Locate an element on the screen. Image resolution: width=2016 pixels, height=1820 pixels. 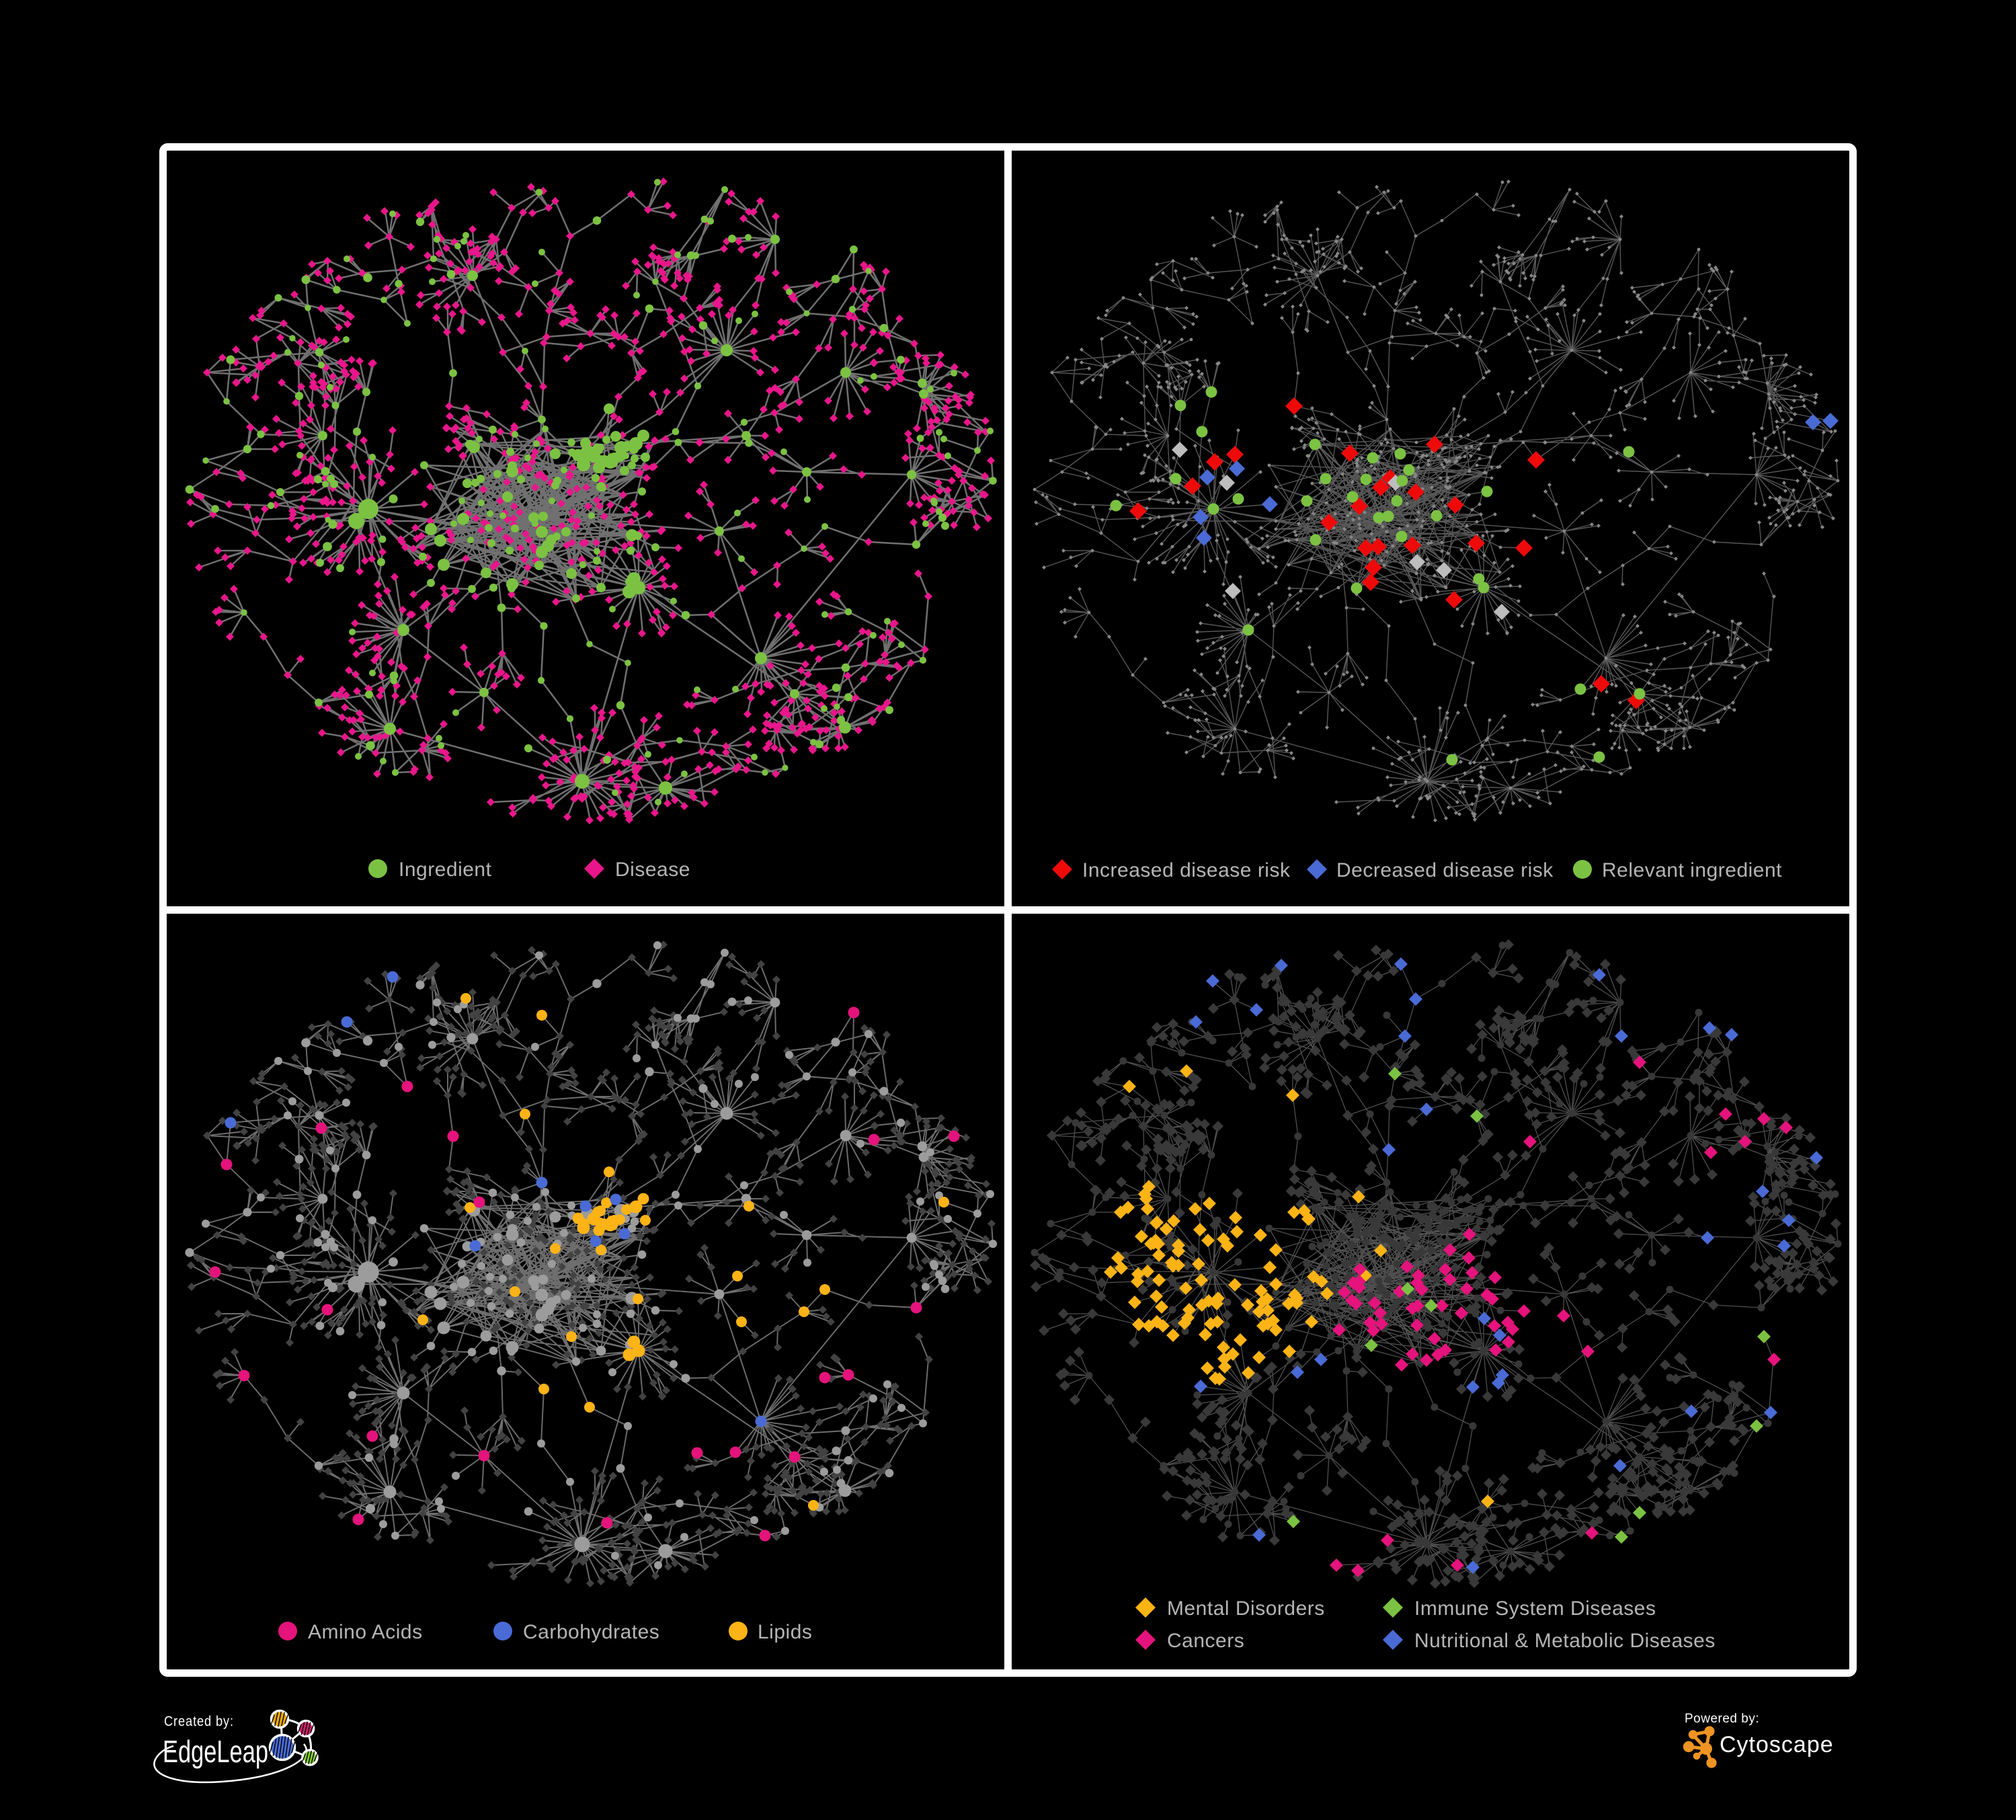
svg-text: Decreased disease risk is located at coordinates (1445, 870).